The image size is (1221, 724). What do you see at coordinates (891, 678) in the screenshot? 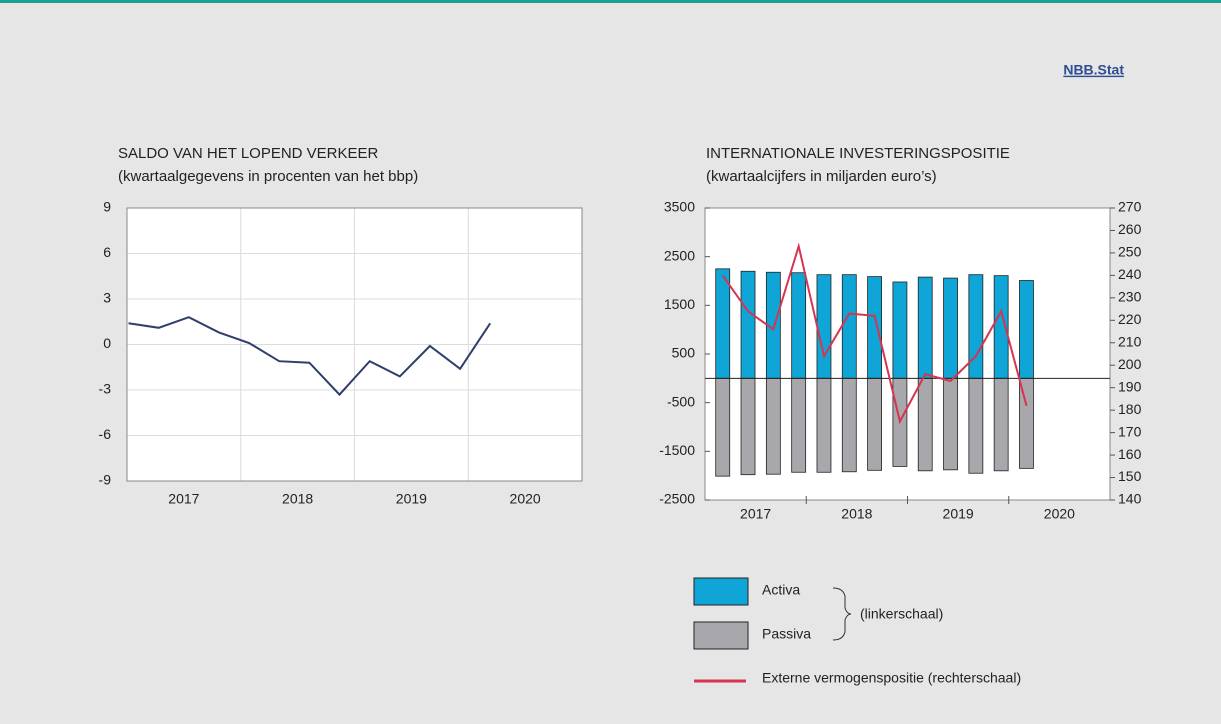
I see `legend-label: Externe vermogenspositie (rechterschaal)` at bounding box center [891, 678].